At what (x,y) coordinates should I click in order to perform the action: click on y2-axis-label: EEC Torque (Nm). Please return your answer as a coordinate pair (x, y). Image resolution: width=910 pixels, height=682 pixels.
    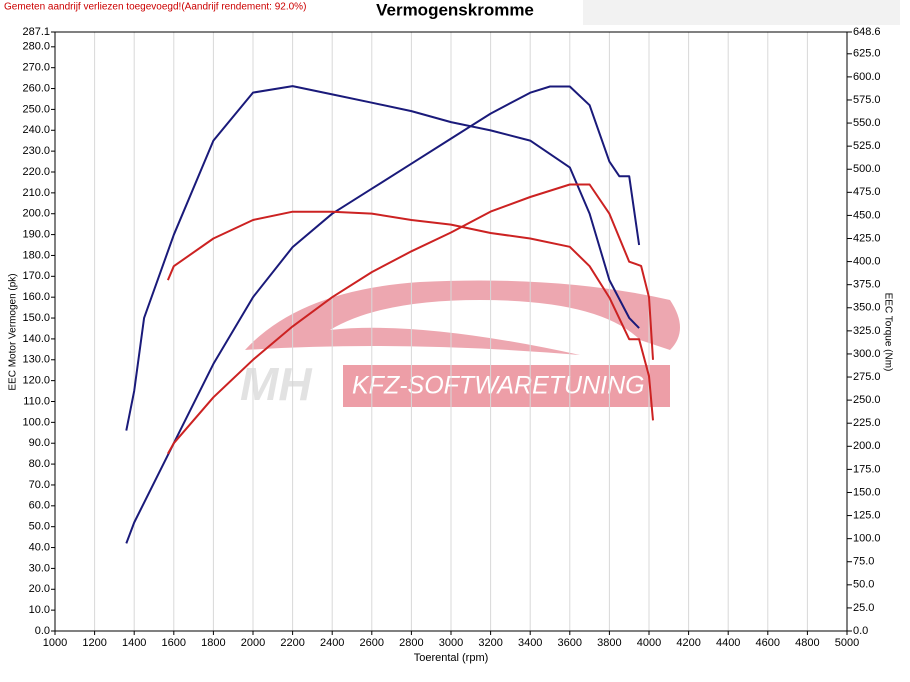
    Looking at the image, I should click on (887, 332).